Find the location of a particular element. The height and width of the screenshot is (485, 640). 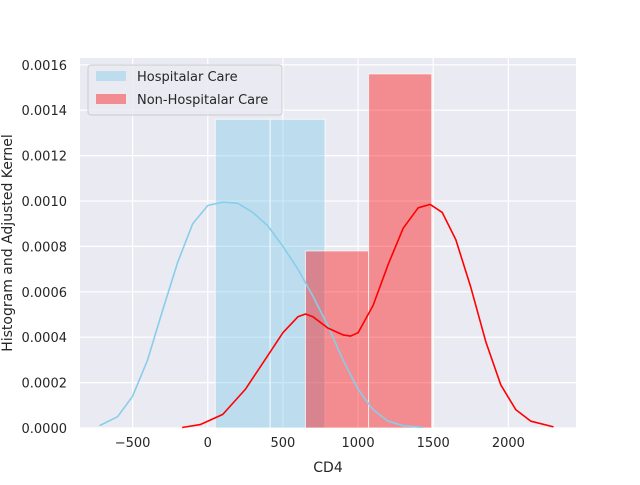

legend-box is located at coordinates (185, 90).